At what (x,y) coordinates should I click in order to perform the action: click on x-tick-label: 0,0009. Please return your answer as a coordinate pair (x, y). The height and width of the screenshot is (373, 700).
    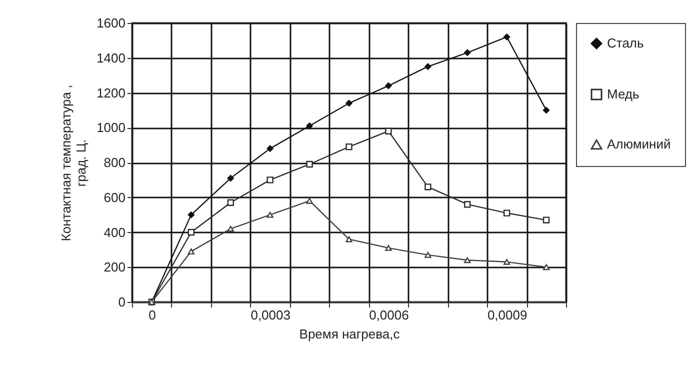
    Looking at the image, I should click on (507, 315).